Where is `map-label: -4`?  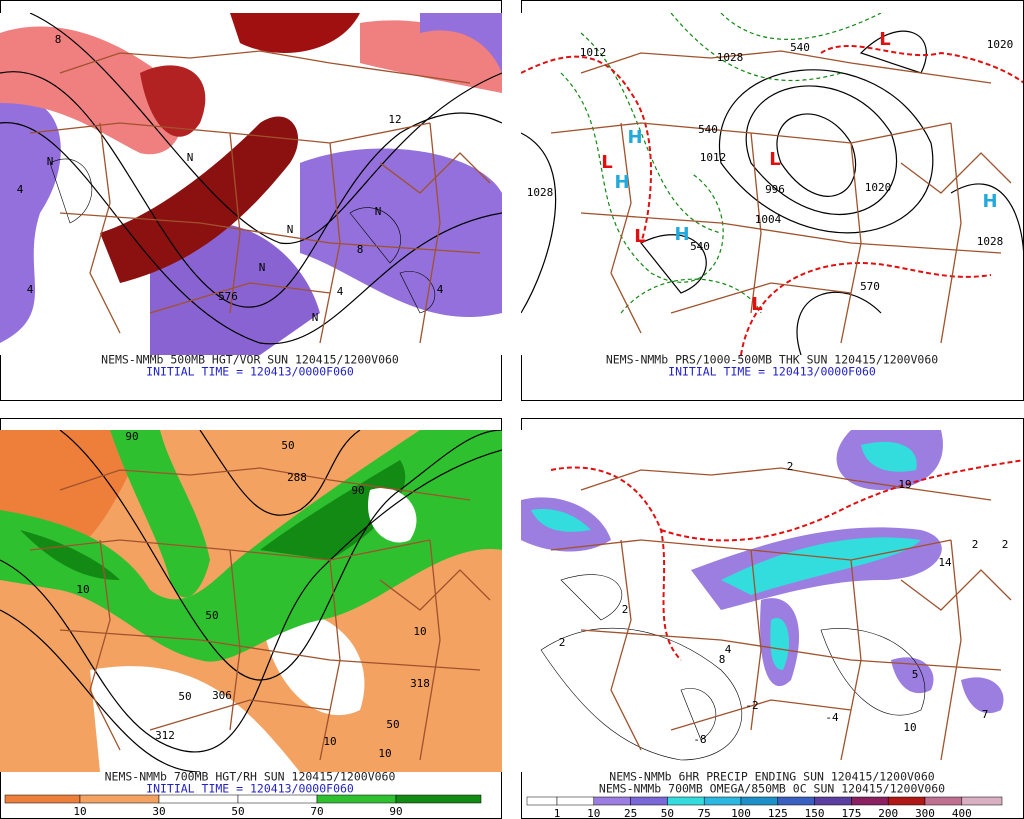 map-label: -4 is located at coordinates (832, 717).